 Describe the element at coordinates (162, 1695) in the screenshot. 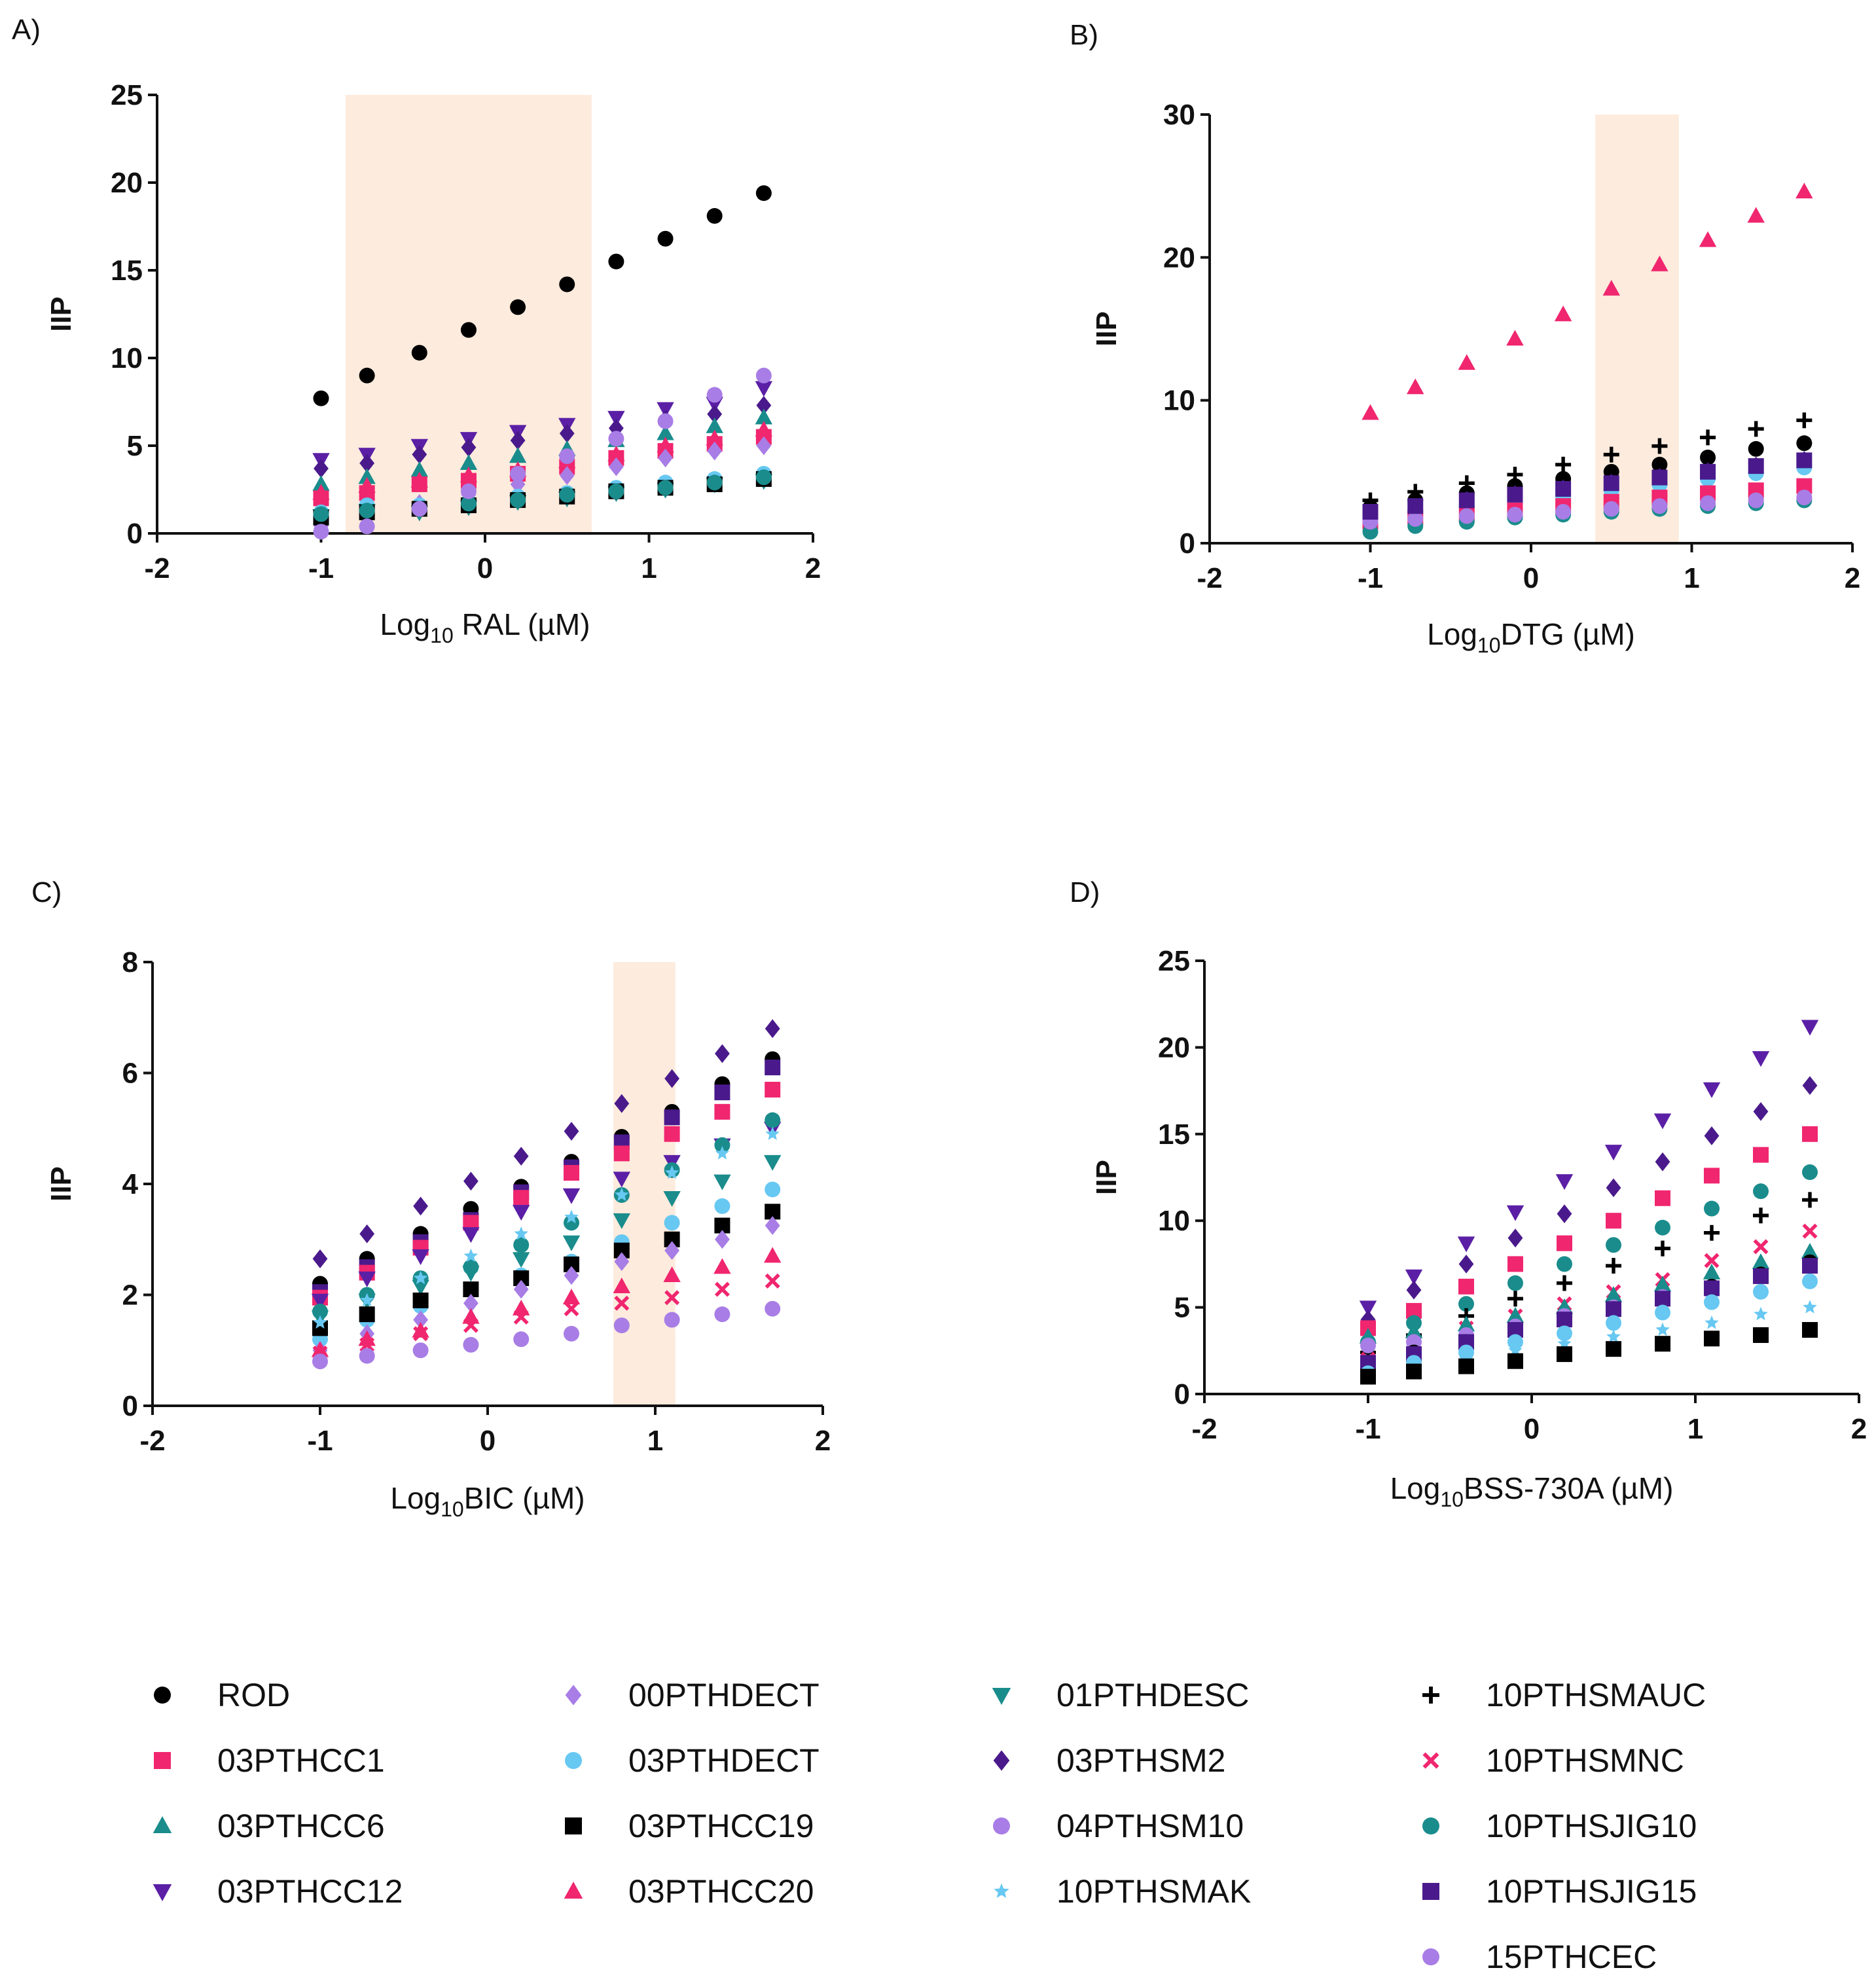

I see `legend-marker-rod` at that location.